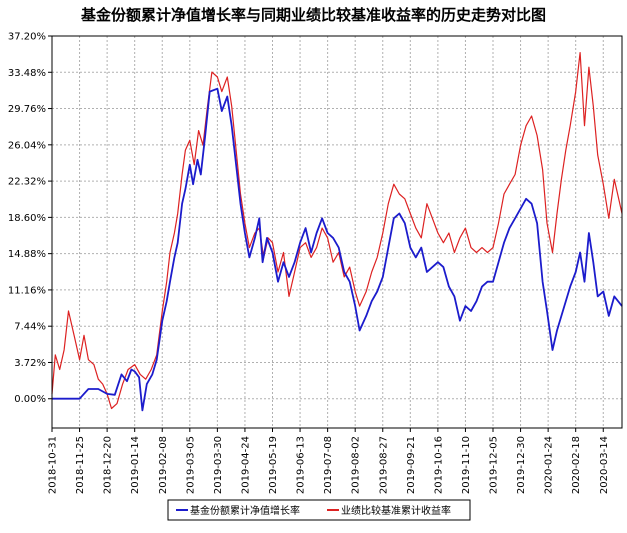 This screenshot has width=627, height=533. Describe the element at coordinates (356, 465) in the screenshot. I see `x-tick-label: 2019-08-02` at that location.